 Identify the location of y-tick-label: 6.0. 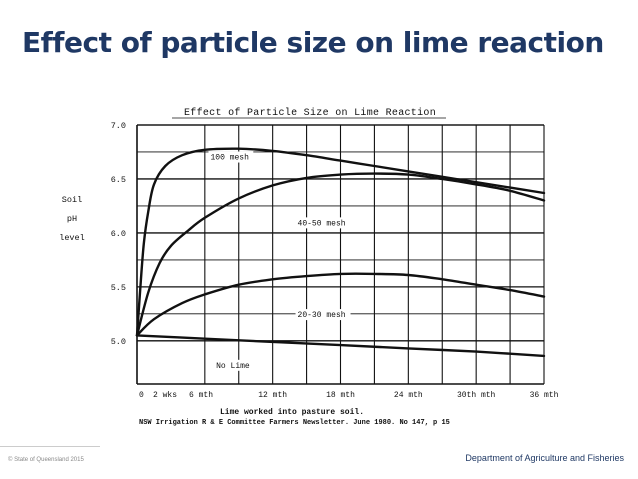
(118, 234).